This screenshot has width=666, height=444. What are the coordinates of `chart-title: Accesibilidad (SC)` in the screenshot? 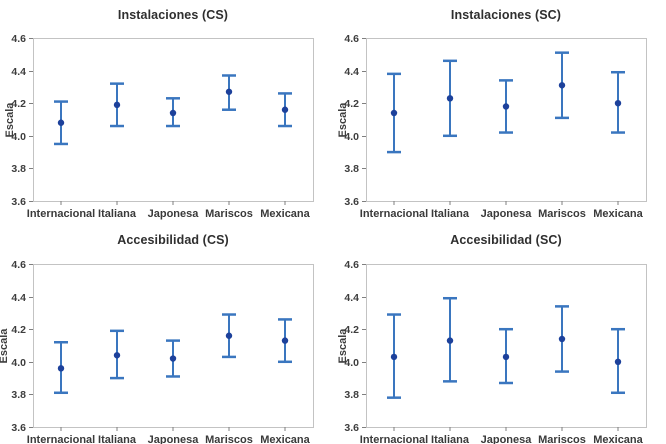 It's located at (506, 240).